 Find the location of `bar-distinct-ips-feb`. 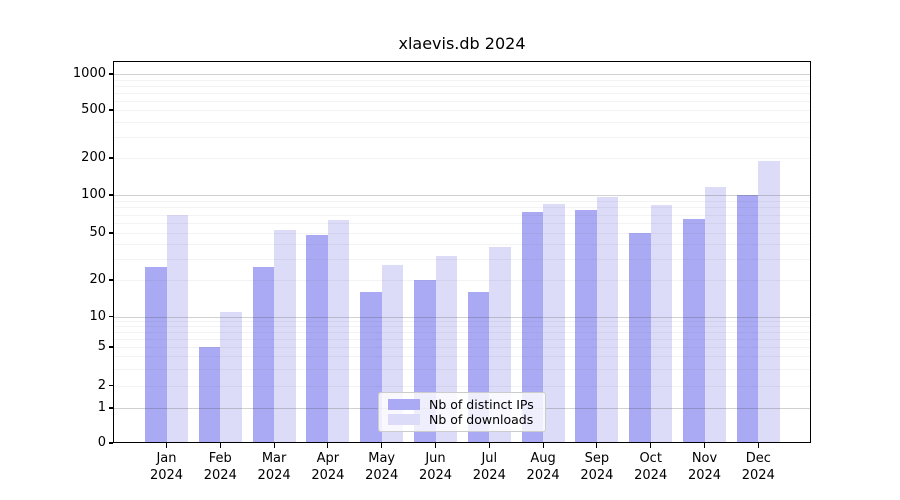

bar-distinct-ips-feb is located at coordinates (209, 395).